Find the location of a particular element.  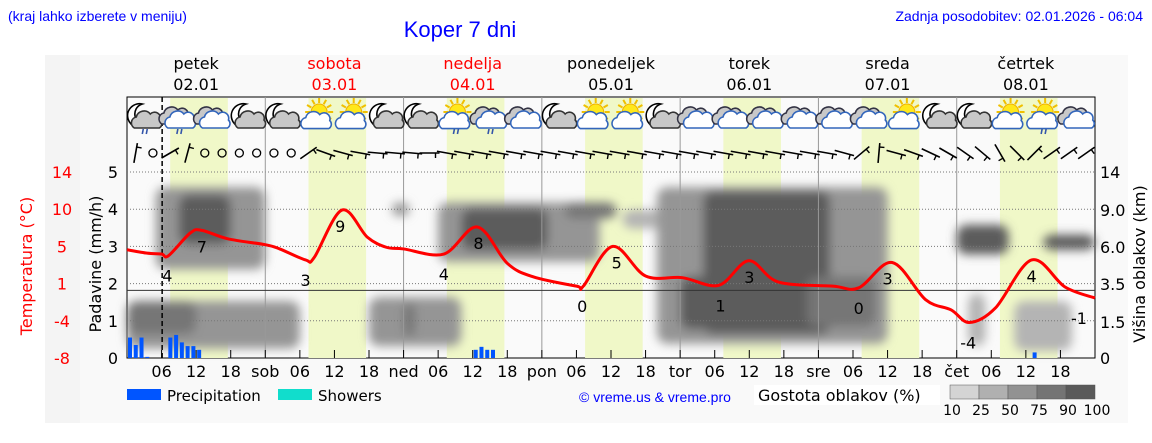

day-date: 05.01 is located at coordinates (611, 84).